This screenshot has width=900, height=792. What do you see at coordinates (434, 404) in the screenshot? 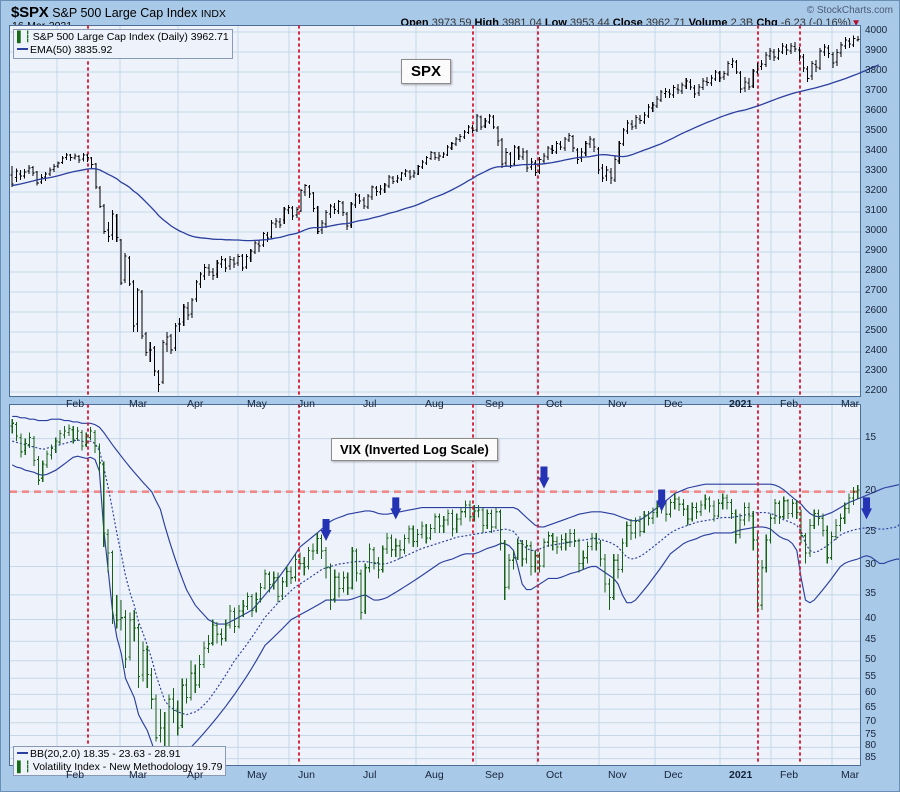
I see `spx-x-tick-Aug: Aug` at bounding box center [434, 404].